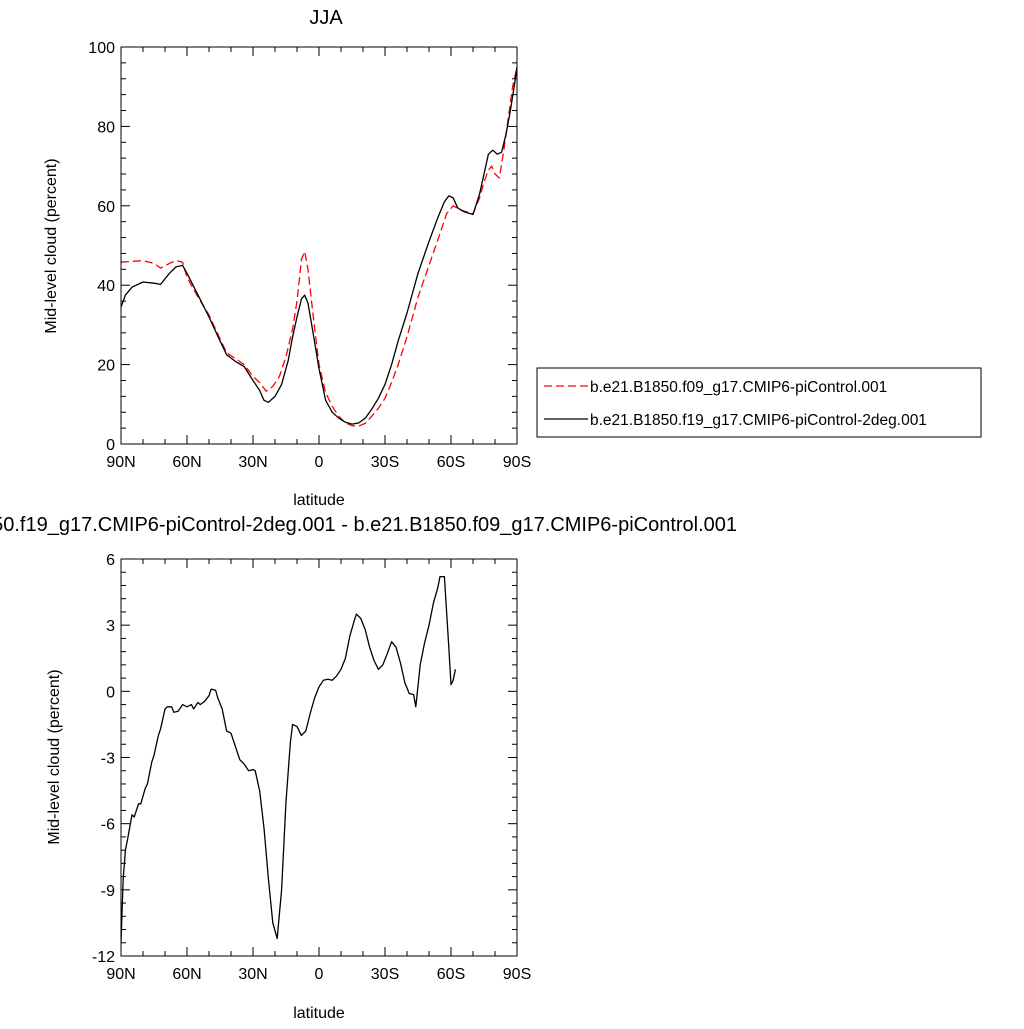 The image size is (1024, 1029). Describe the element at coordinates (103, 957) in the screenshot. I see `bottom-y-tick-label: -12` at that location.